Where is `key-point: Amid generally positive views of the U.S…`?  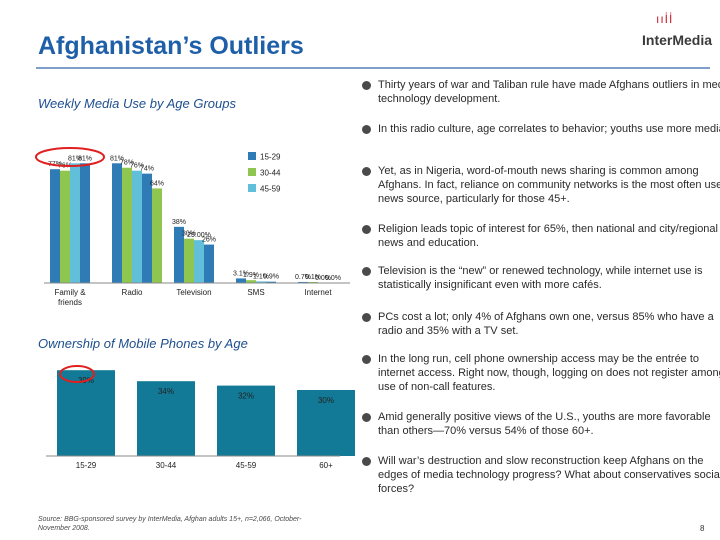
key-point: Amid generally positive views of the U.S… is located at coordinates (539, 424).